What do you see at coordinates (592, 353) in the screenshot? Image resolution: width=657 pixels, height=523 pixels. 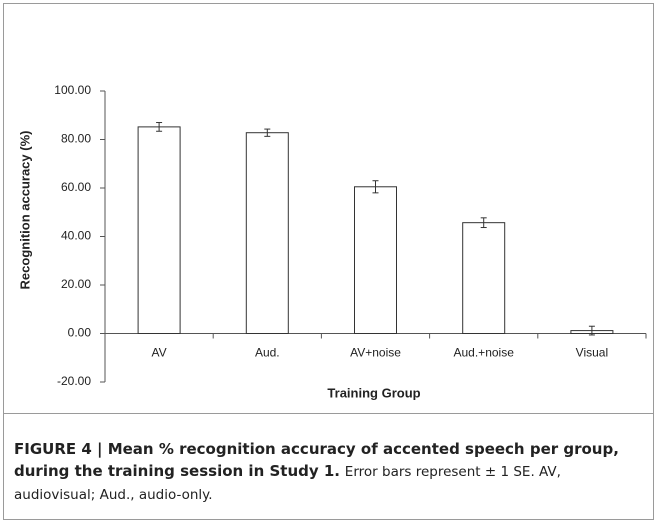 I see `x-tick-label: Visual` at bounding box center [592, 353].